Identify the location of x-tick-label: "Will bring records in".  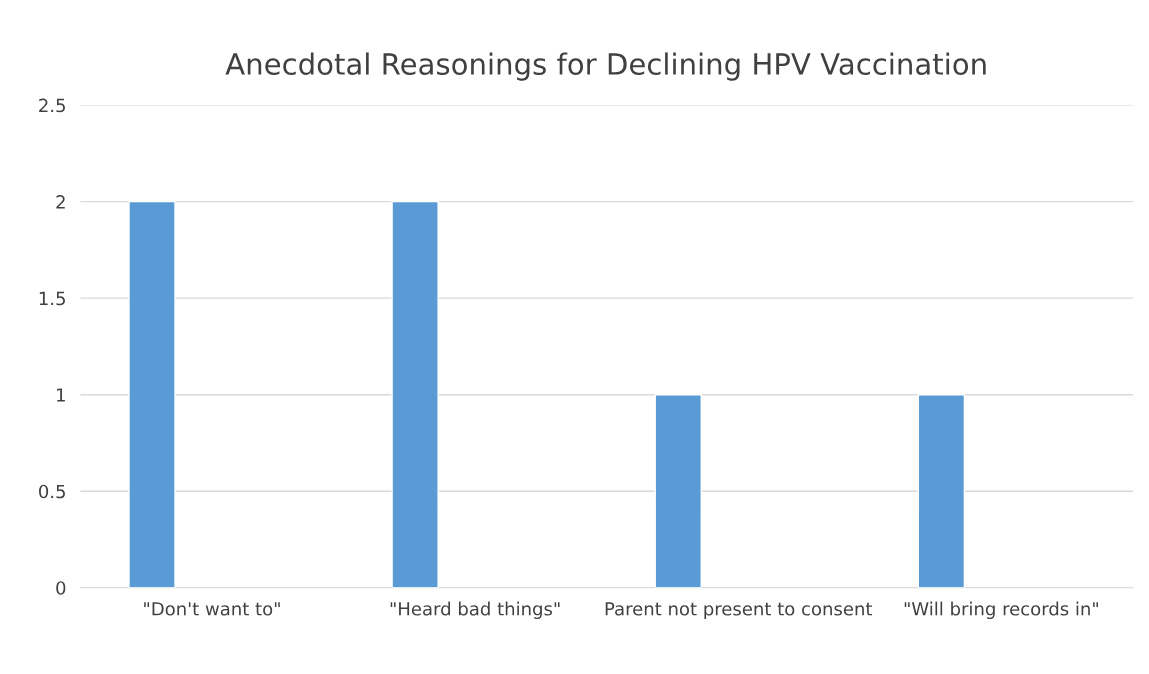
(1001, 610).